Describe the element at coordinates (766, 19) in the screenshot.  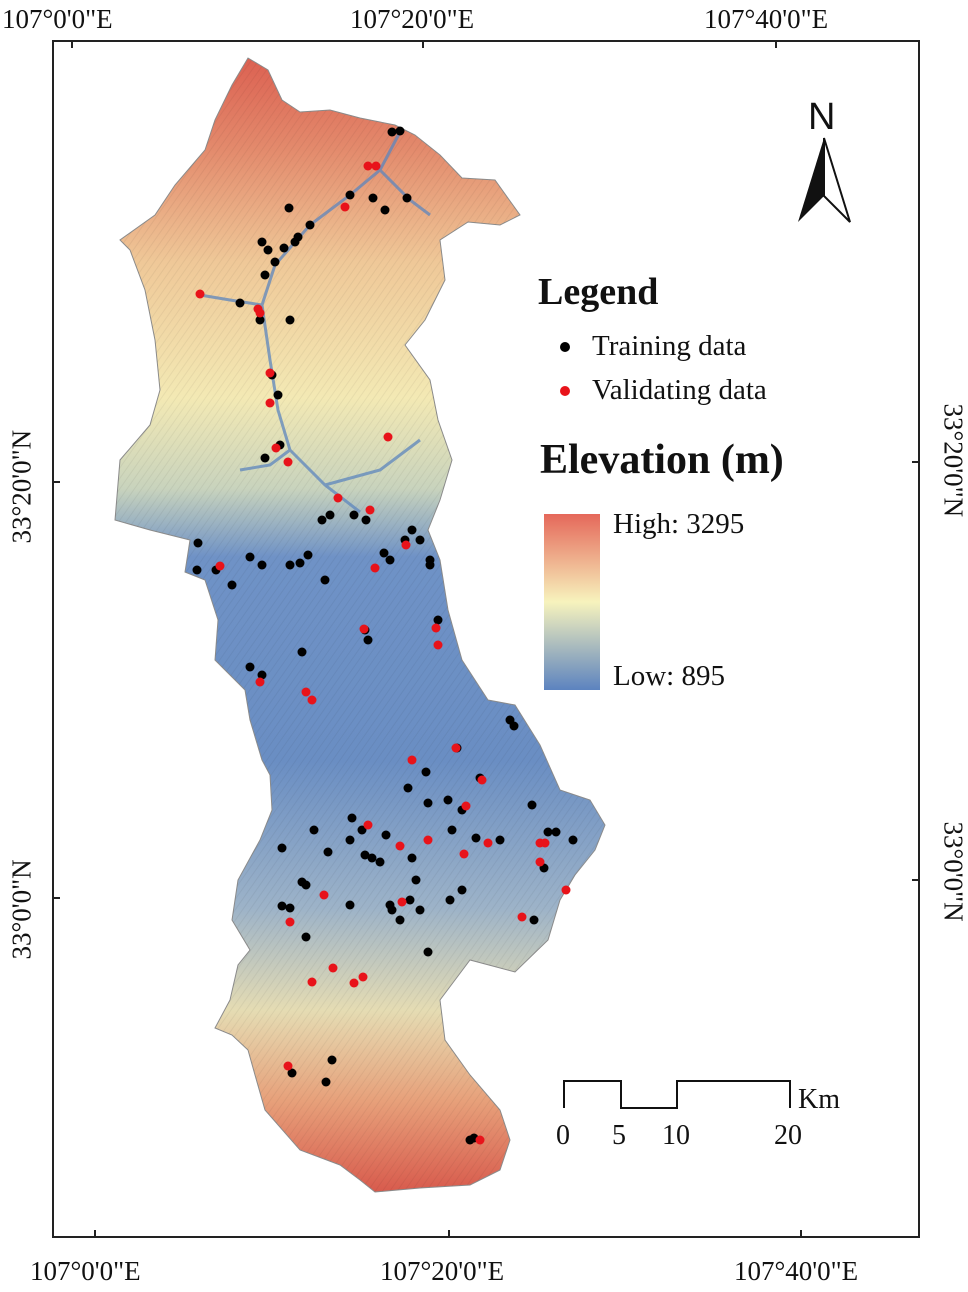
I see `graticule-label-top-107-40: 107°40'0"E` at that location.